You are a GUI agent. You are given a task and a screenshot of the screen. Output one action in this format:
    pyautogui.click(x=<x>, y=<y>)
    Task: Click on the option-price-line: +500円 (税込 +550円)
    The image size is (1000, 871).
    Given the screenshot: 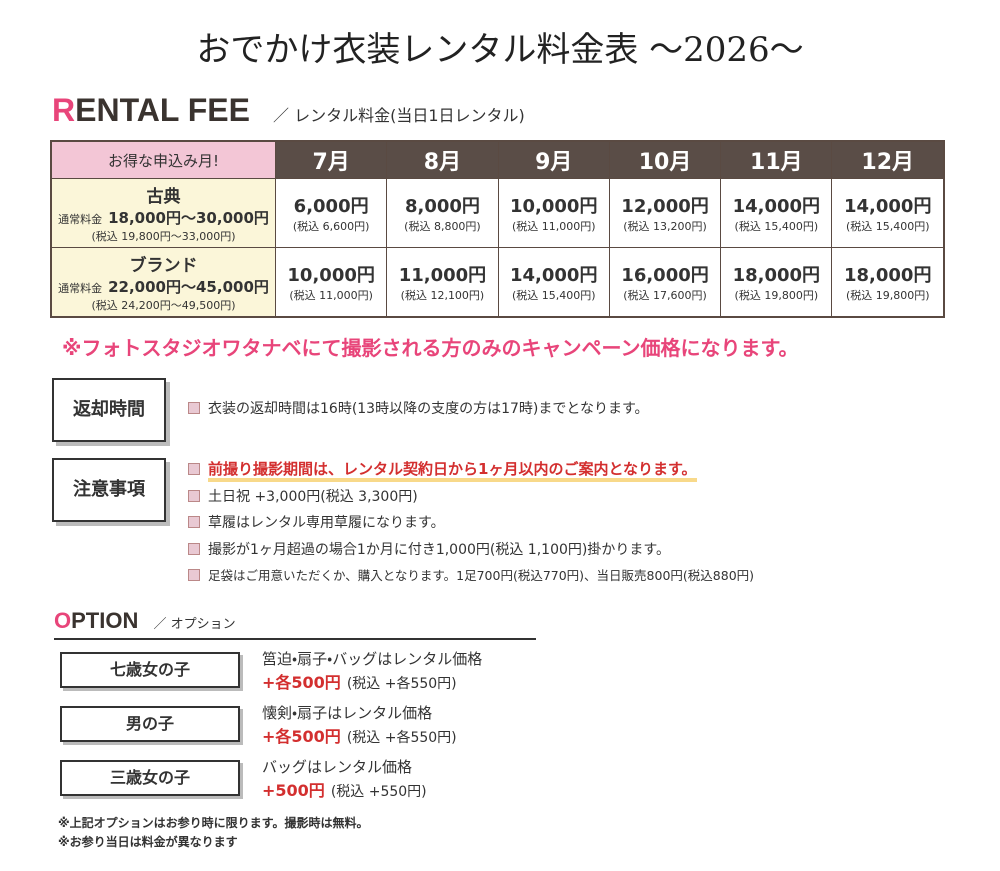 What is the action you would take?
    pyautogui.click(x=344, y=789)
    